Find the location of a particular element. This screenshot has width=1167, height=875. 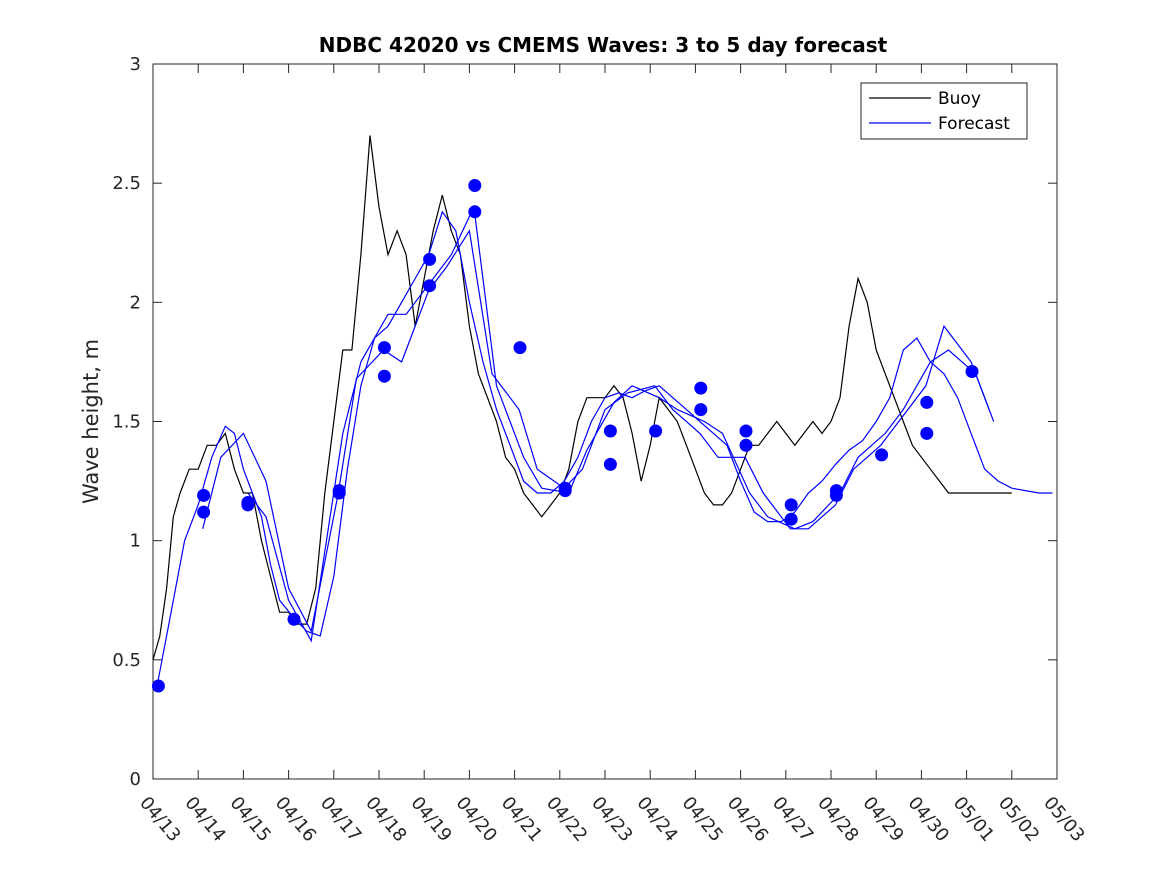

y-axis-label: Wave height, m is located at coordinates (91, 421).